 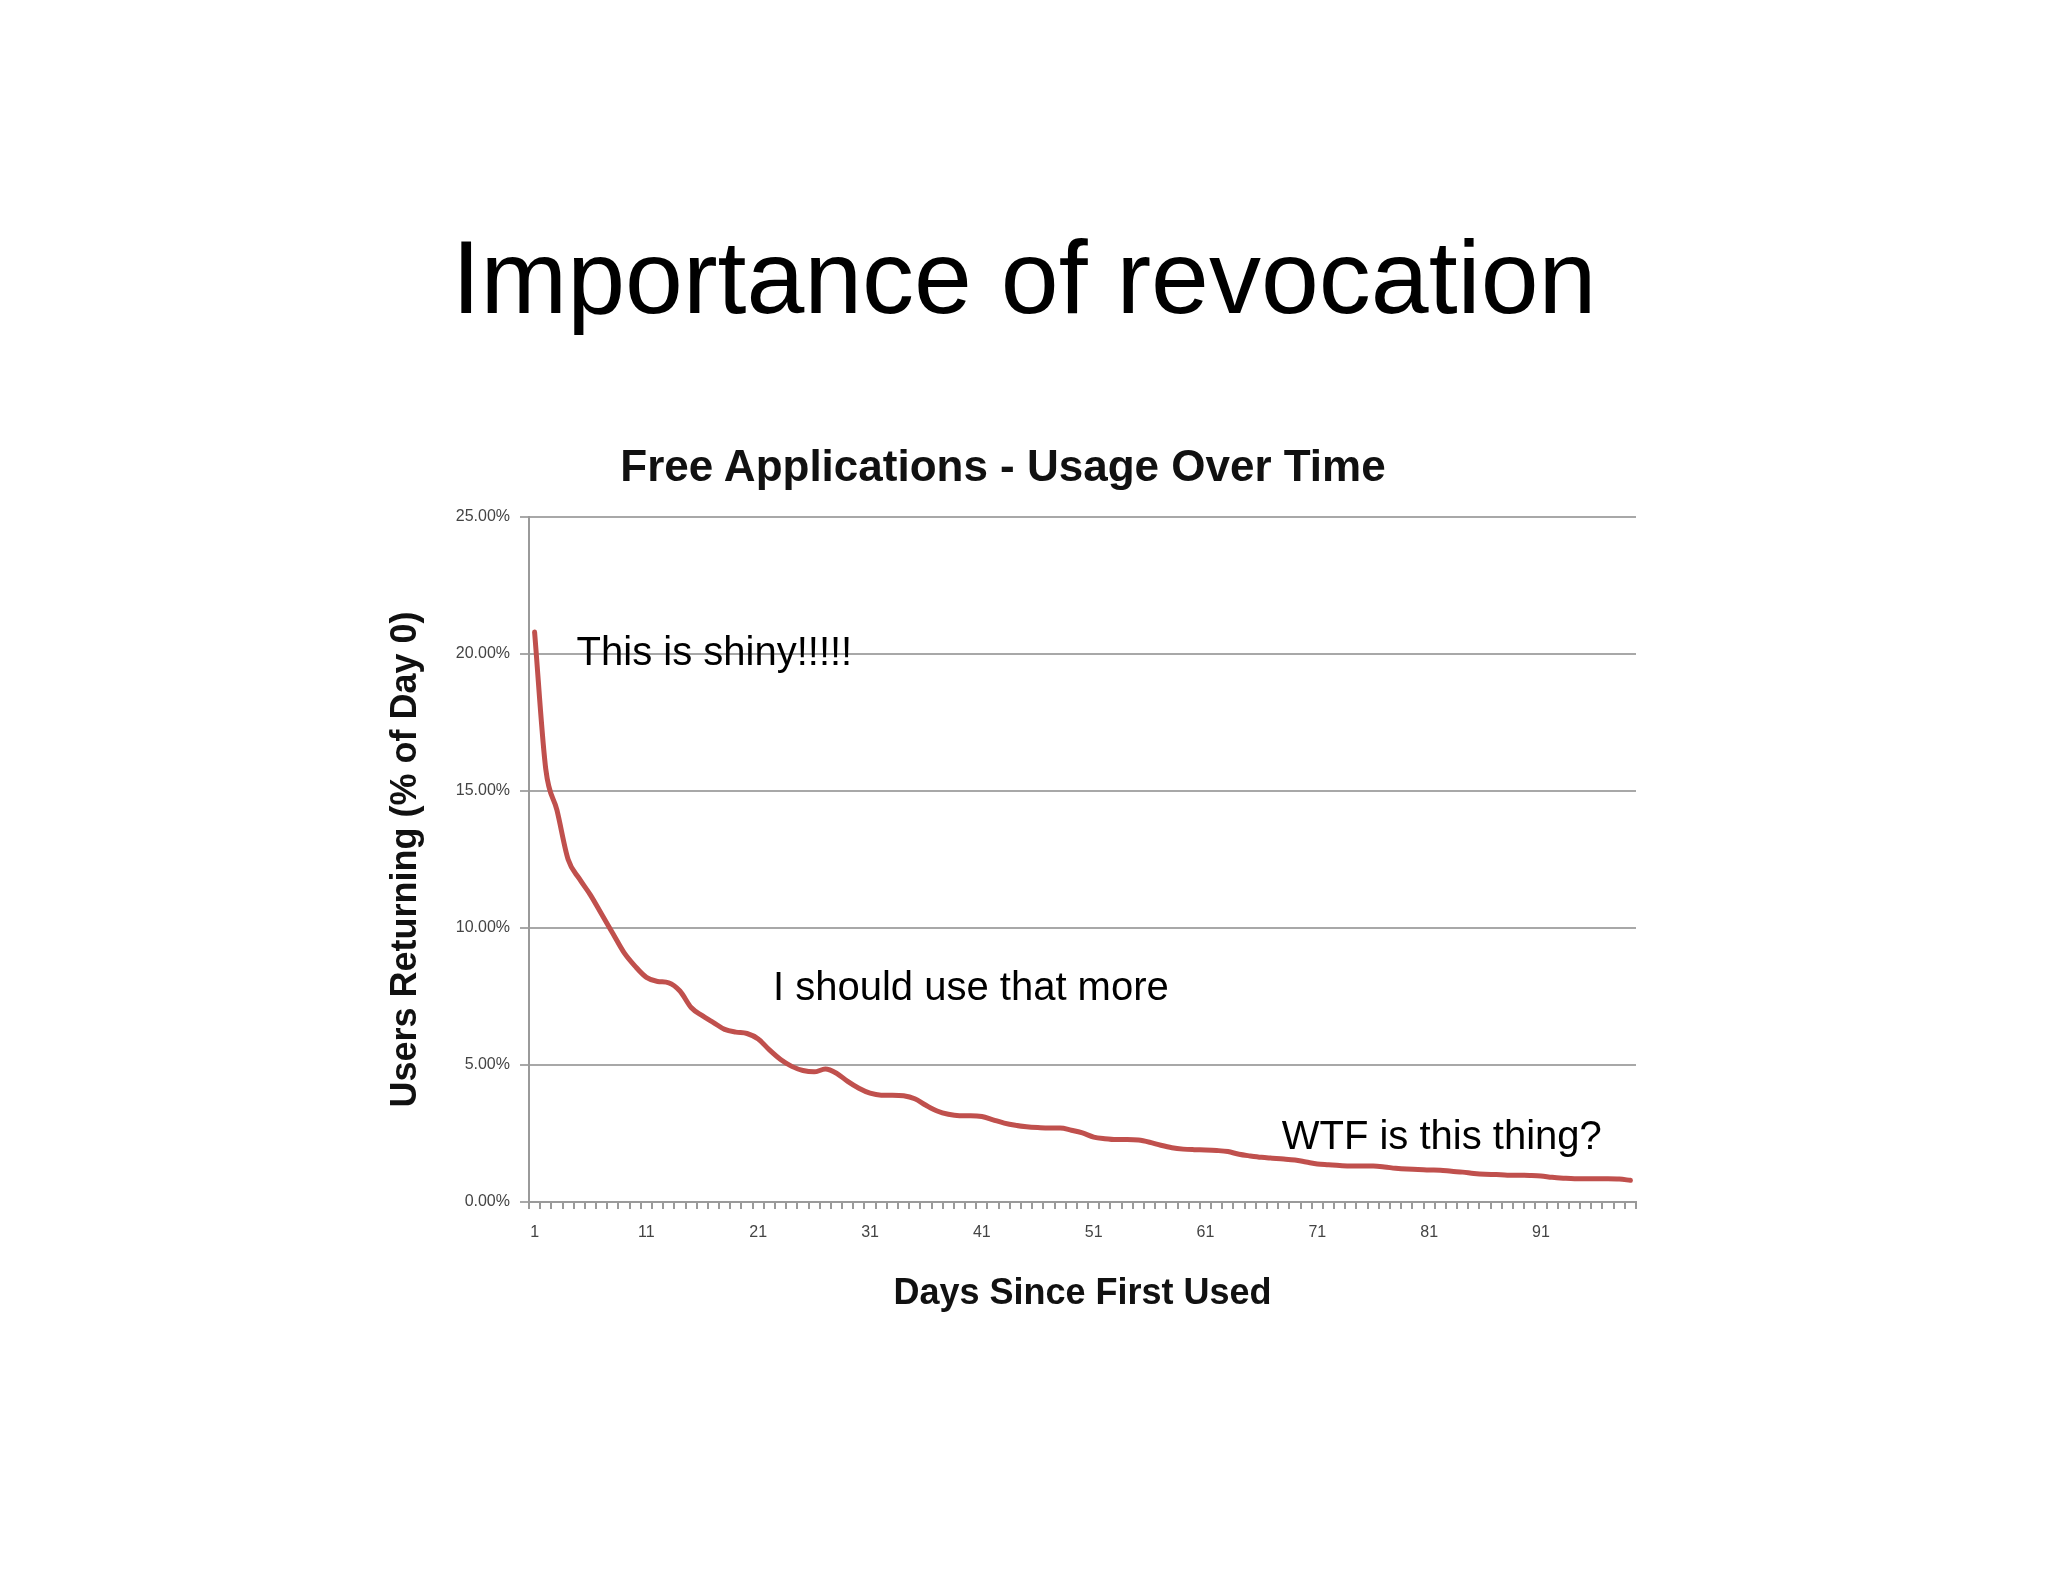 What do you see at coordinates (1205, 1232) in the screenshot?
I see `x-tick-label: 61` at bounding box center [1205, 1232].